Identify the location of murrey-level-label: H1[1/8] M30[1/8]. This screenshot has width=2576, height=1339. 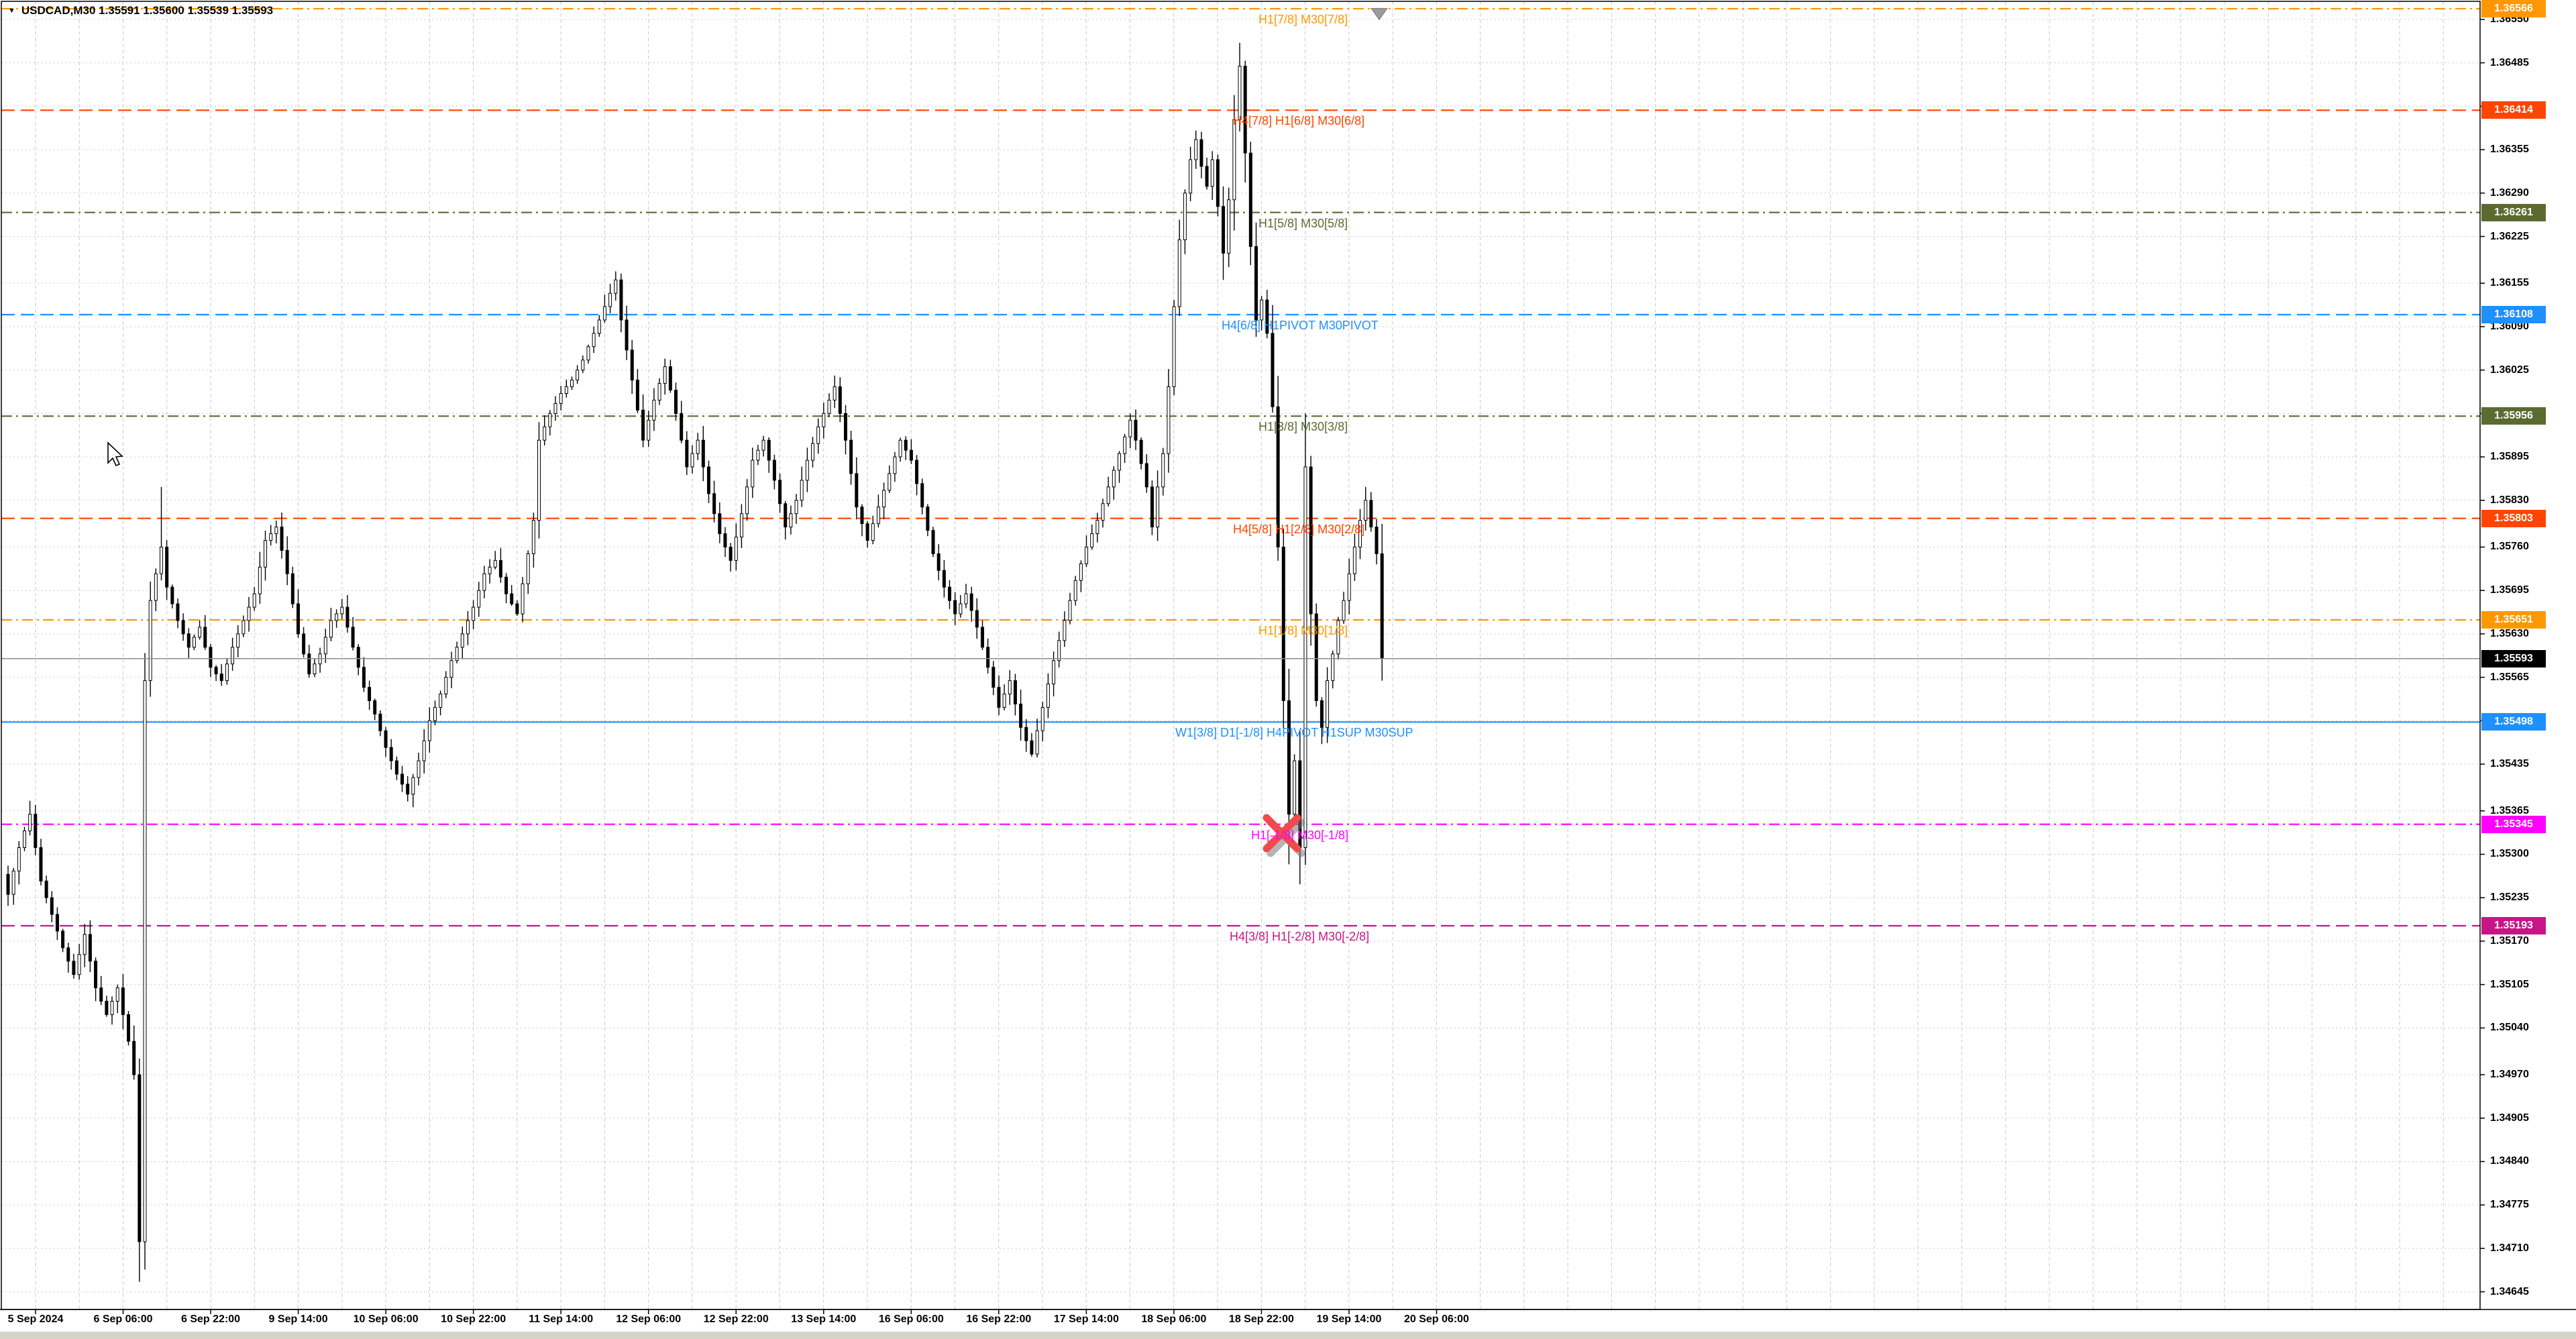
(1303, 630).